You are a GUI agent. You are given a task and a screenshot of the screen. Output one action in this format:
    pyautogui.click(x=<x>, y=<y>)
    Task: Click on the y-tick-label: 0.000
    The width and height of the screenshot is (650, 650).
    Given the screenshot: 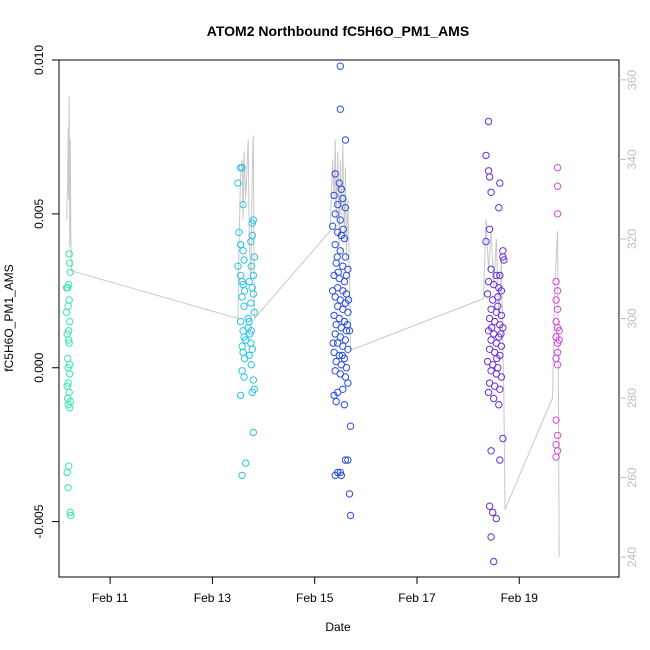 What is the action you would take?
    pyautogui.click(x=39, y=367)
    